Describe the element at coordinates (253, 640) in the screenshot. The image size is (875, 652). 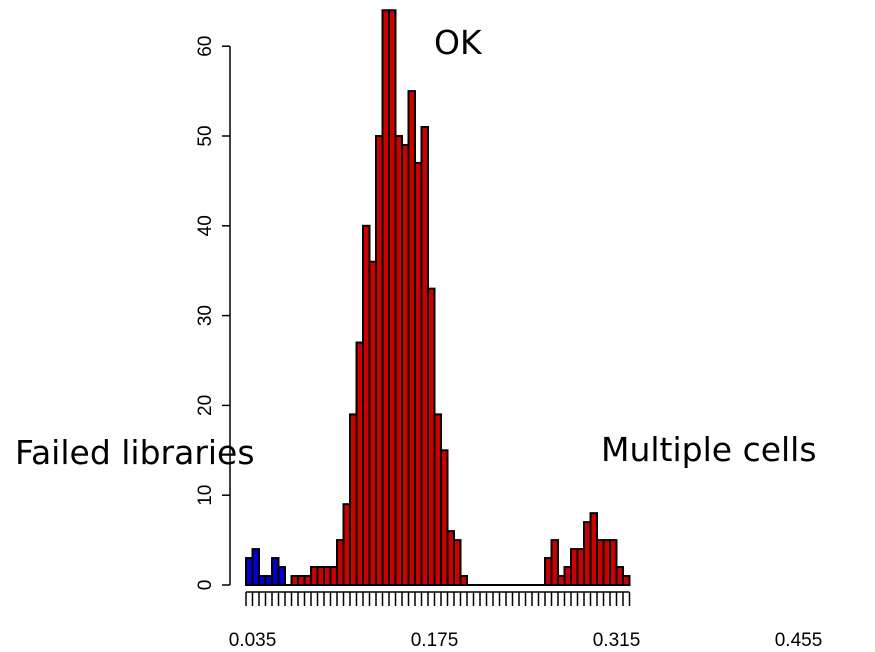
I see `x-tick-label-0: 0.035` at that location.